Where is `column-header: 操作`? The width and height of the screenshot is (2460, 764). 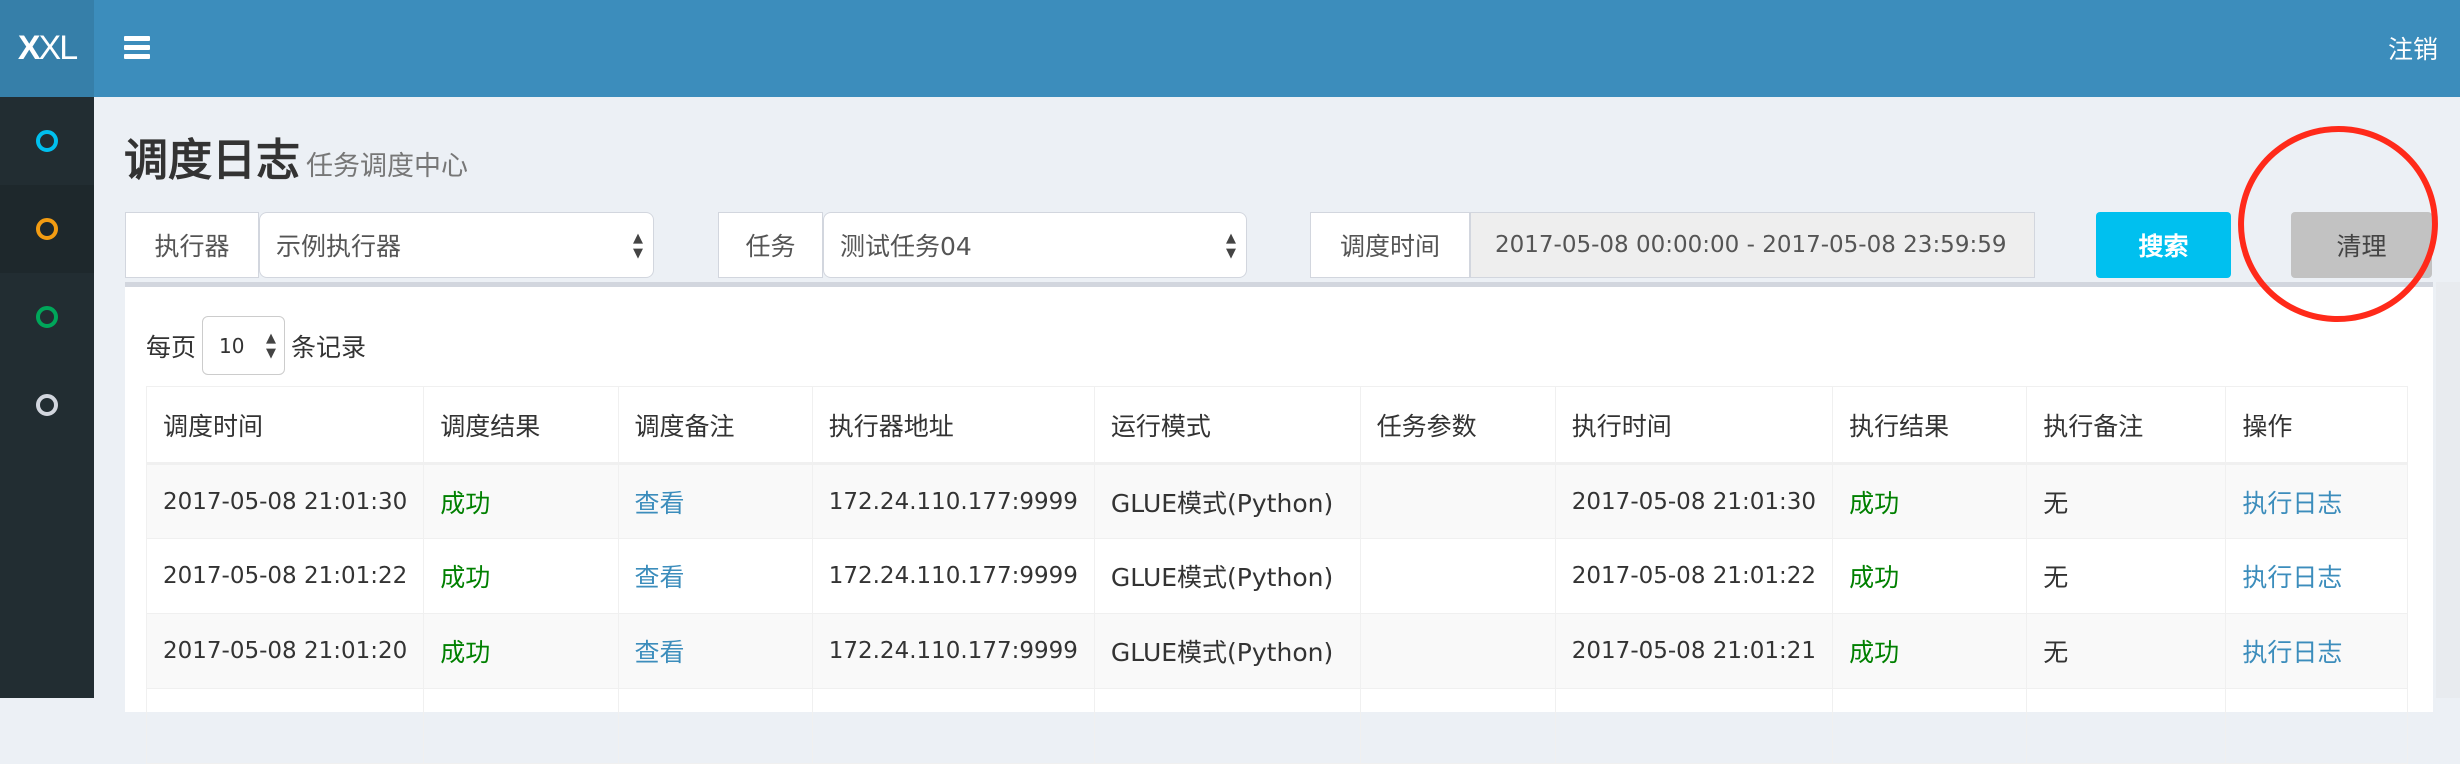
column-header: 操作 is located at coordinates (2316, 425).